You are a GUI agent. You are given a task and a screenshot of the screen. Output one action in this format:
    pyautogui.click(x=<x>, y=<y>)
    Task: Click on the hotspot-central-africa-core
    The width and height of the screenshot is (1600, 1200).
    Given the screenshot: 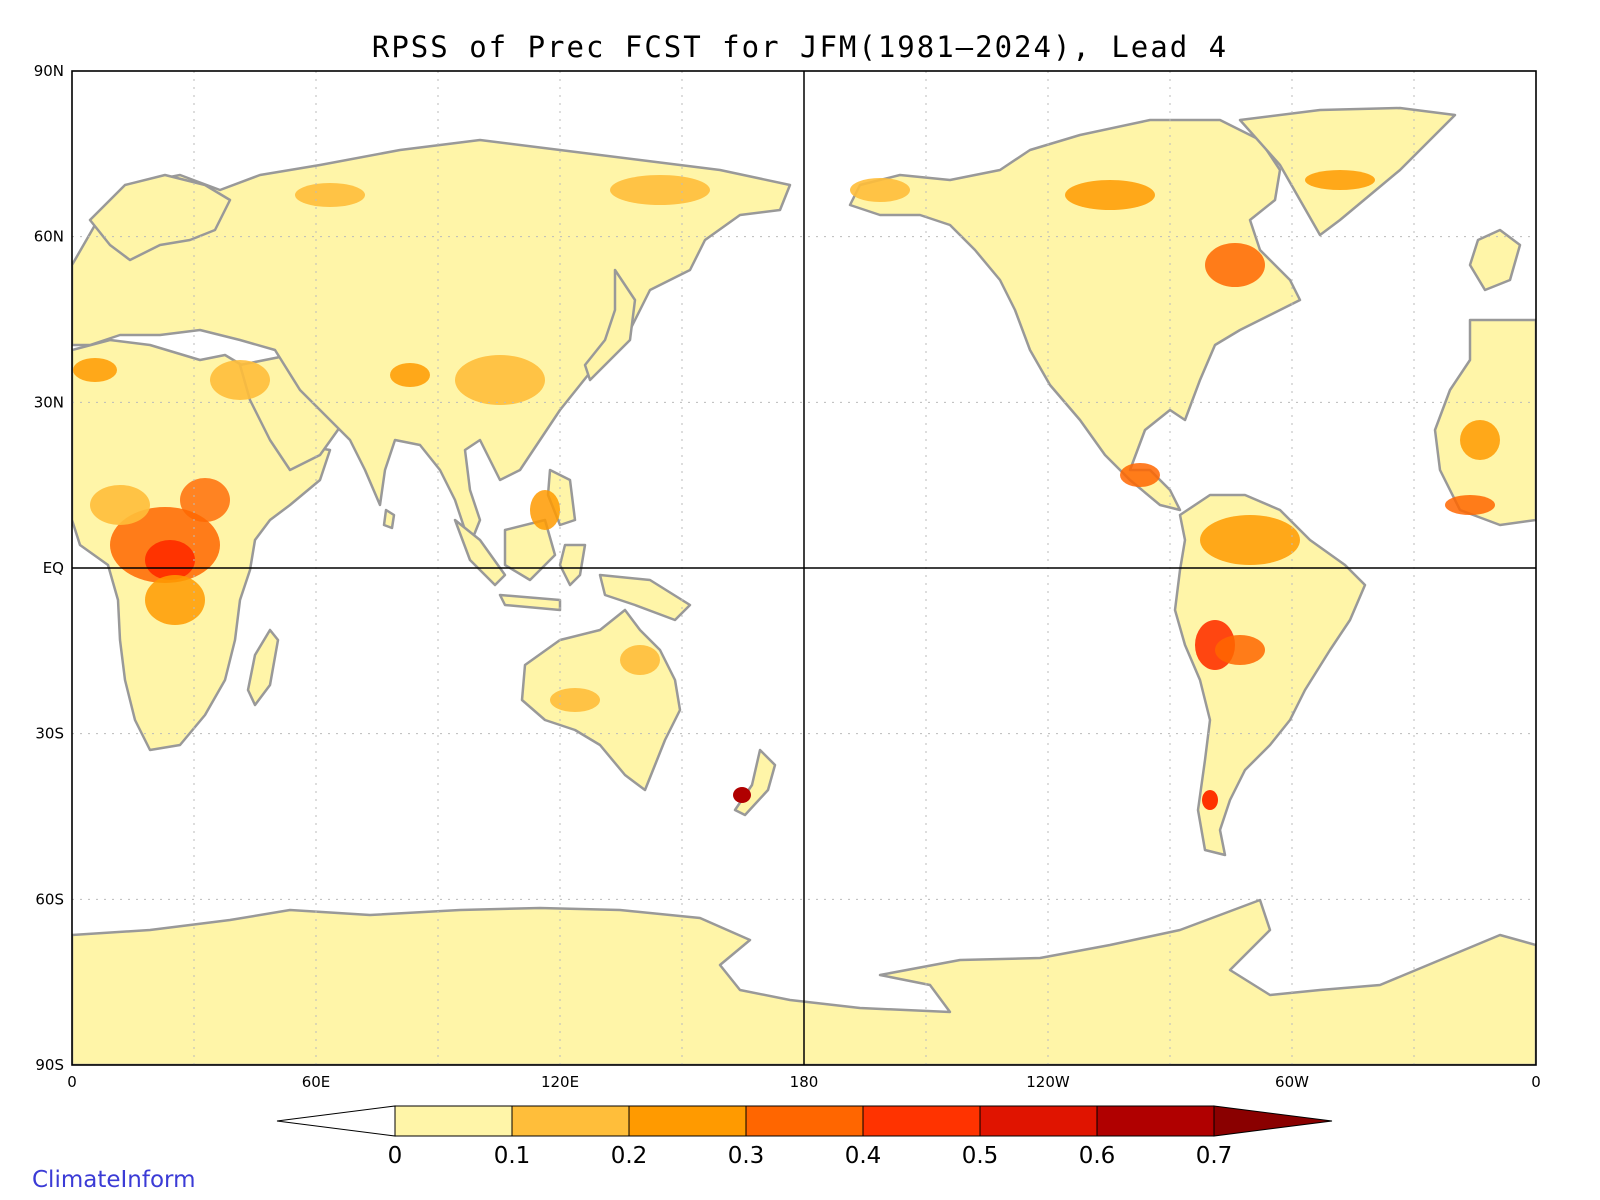 What is the action you would take?
    pyautogui.click(x=170, y=560)
    